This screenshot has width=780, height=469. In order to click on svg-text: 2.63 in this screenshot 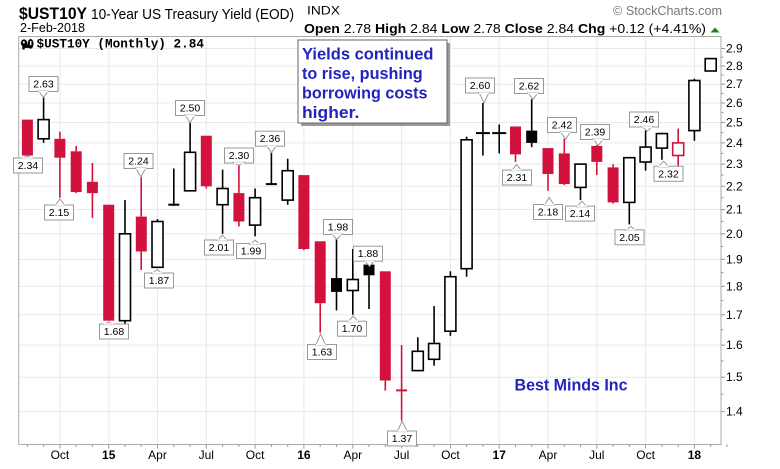, I will do `click(43, 85)`.